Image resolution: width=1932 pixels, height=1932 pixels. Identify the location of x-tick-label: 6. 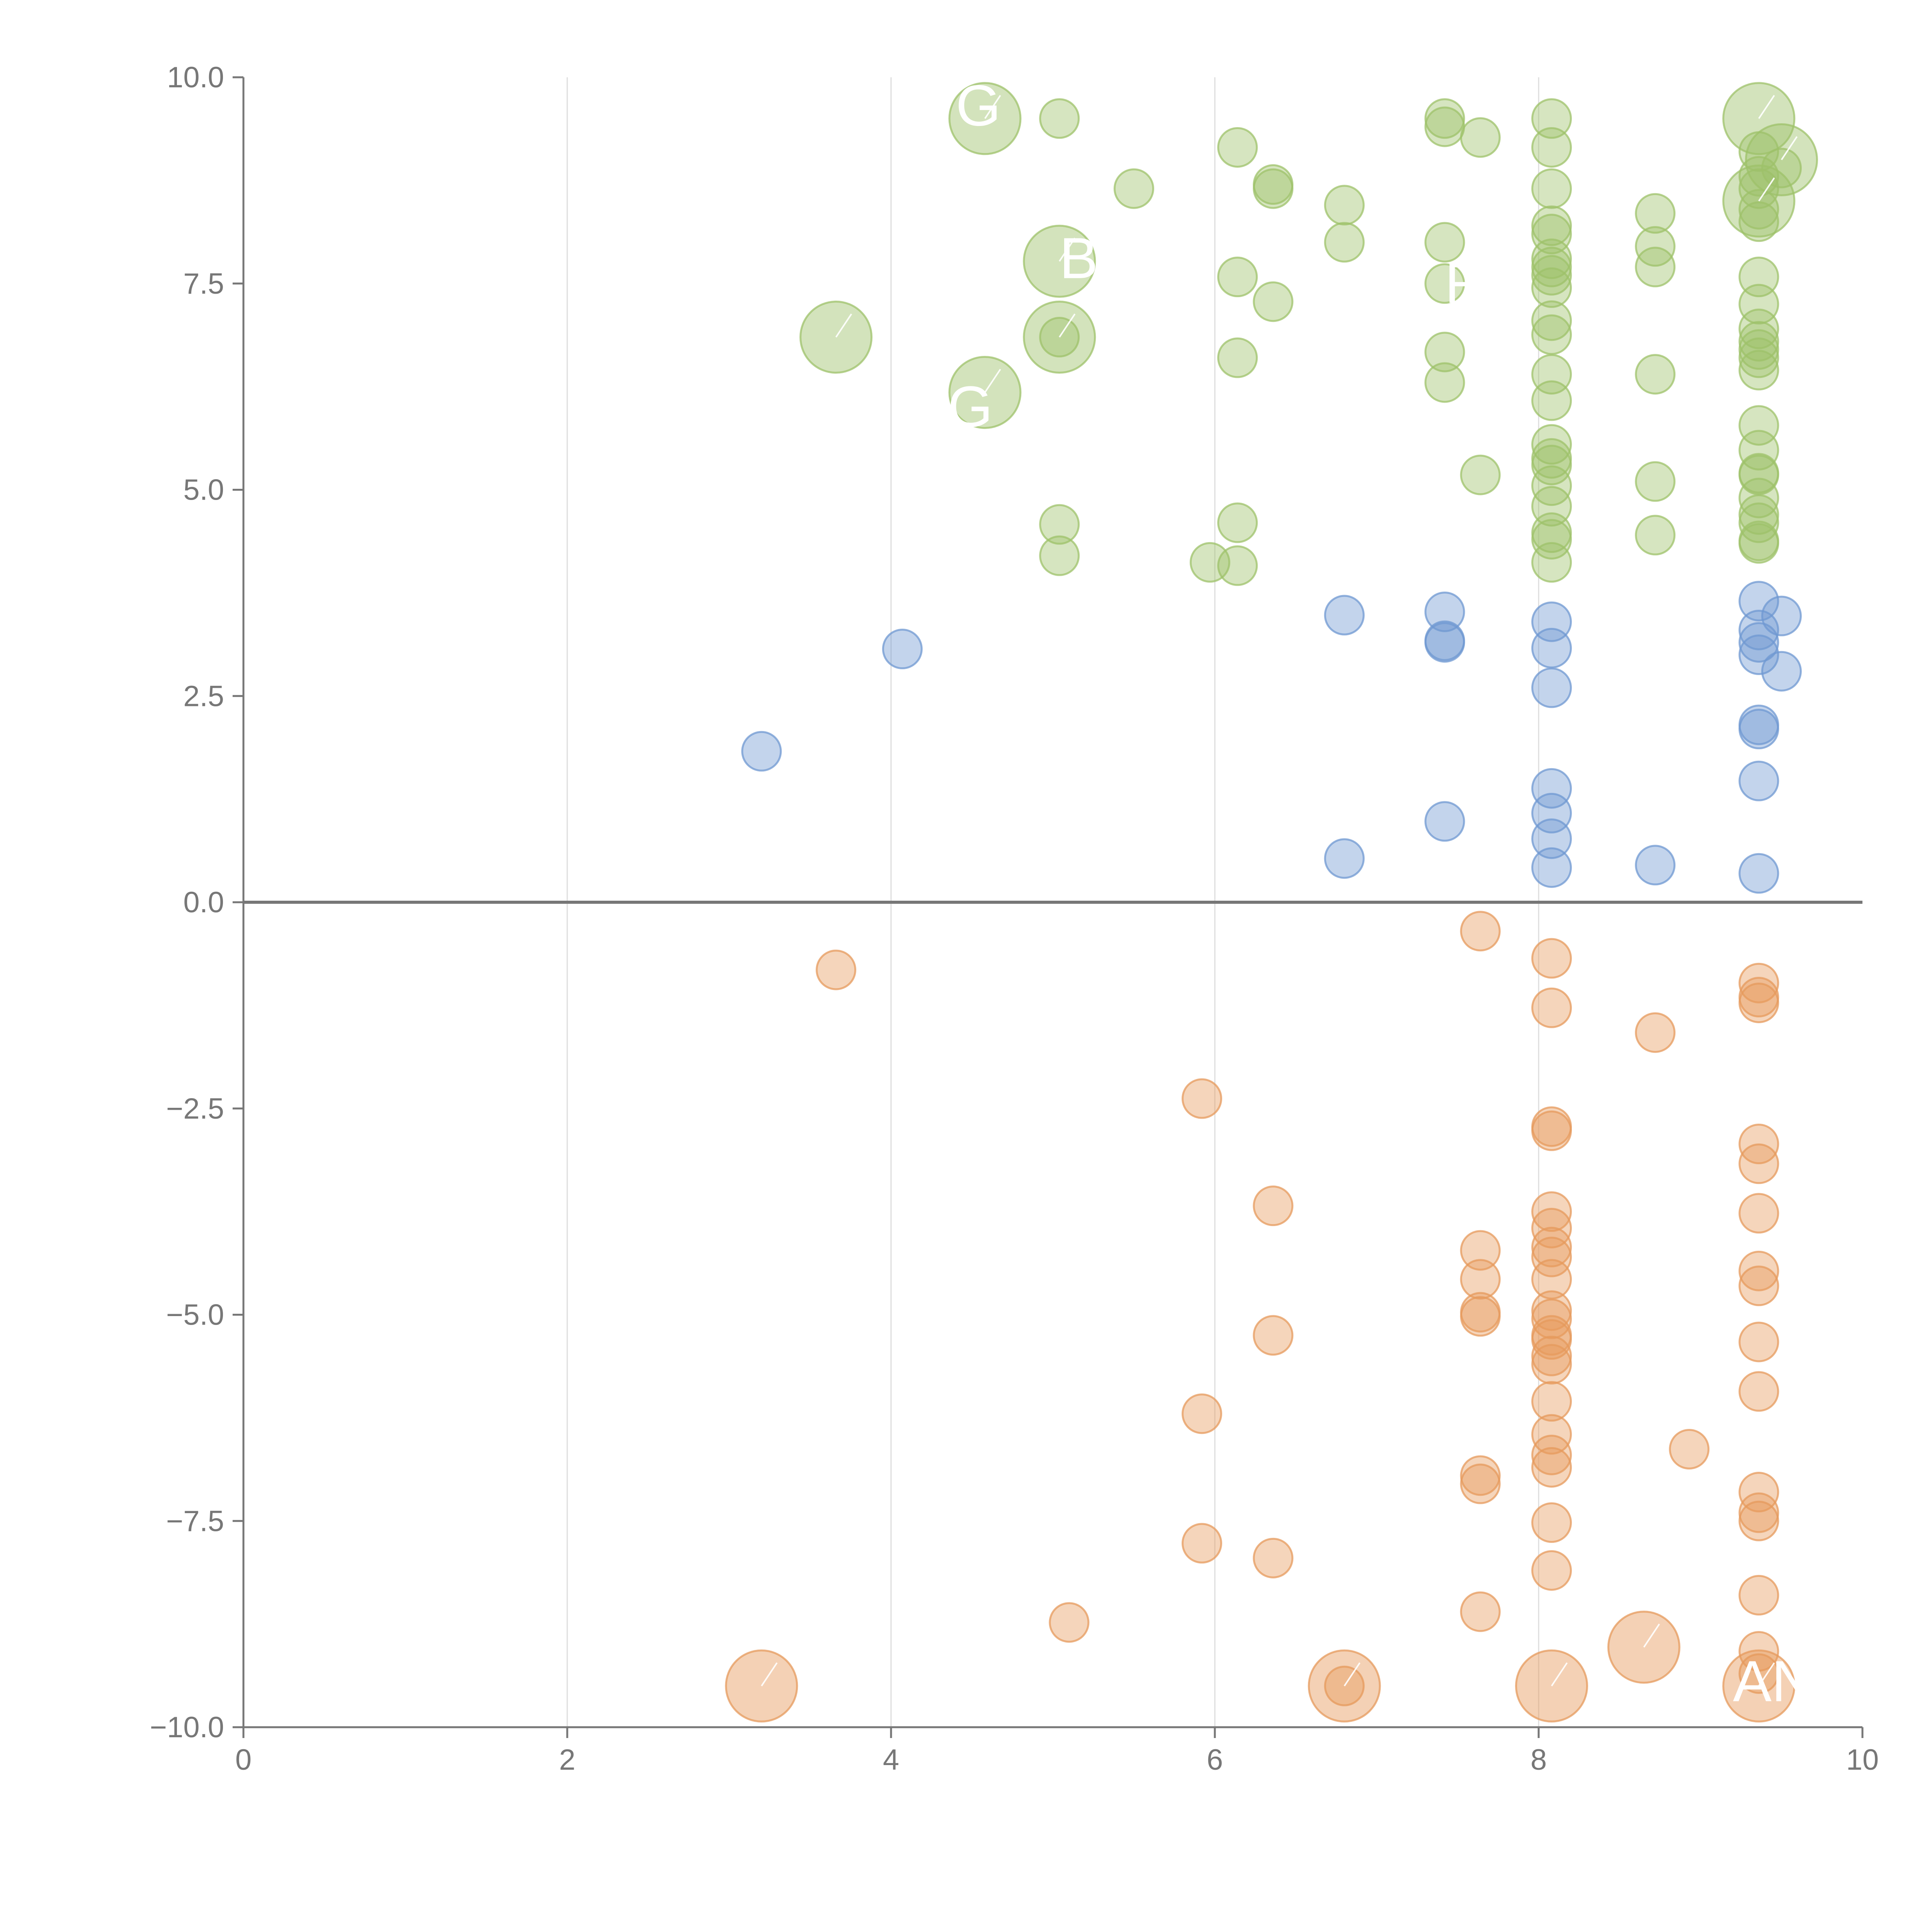
(1215, 1759).